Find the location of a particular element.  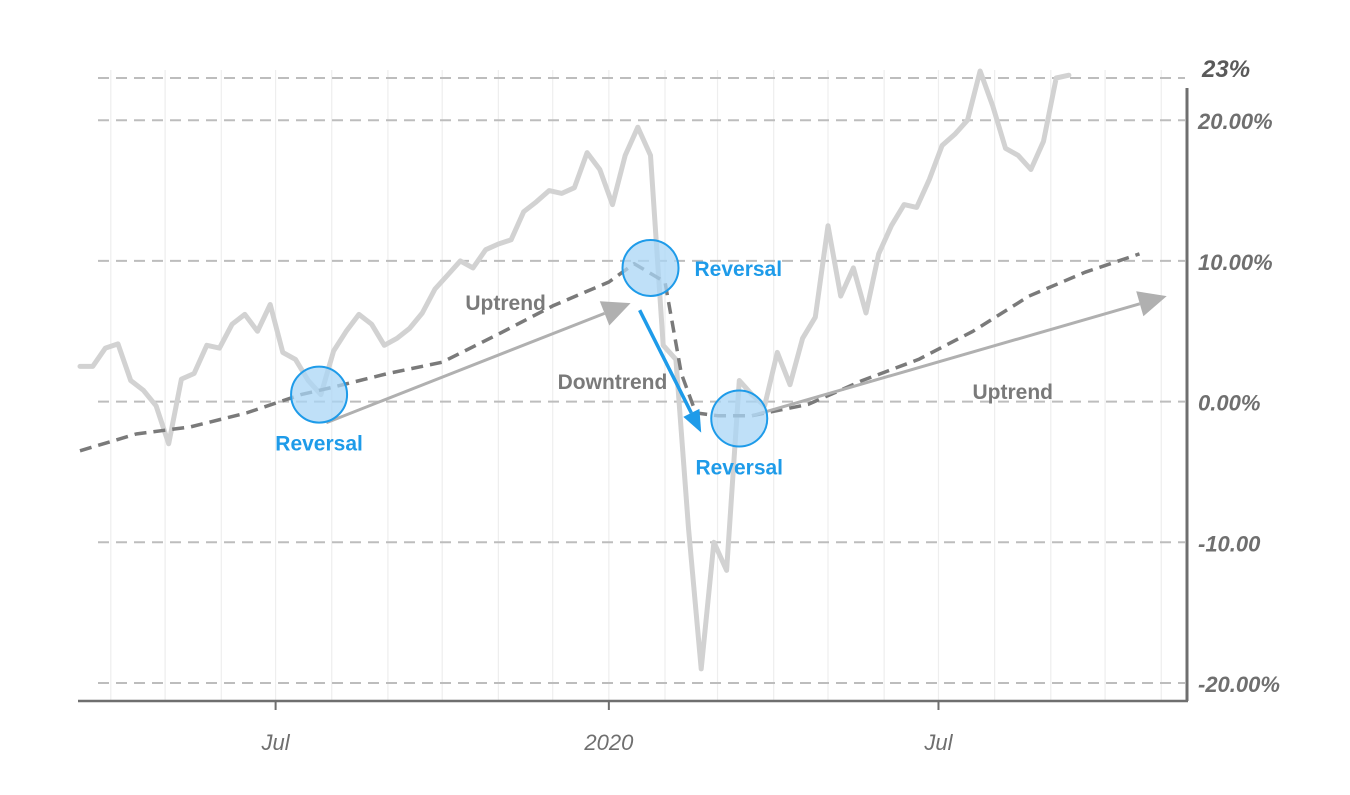

trend-label: Downtrend is located at coordinates (613, 382).